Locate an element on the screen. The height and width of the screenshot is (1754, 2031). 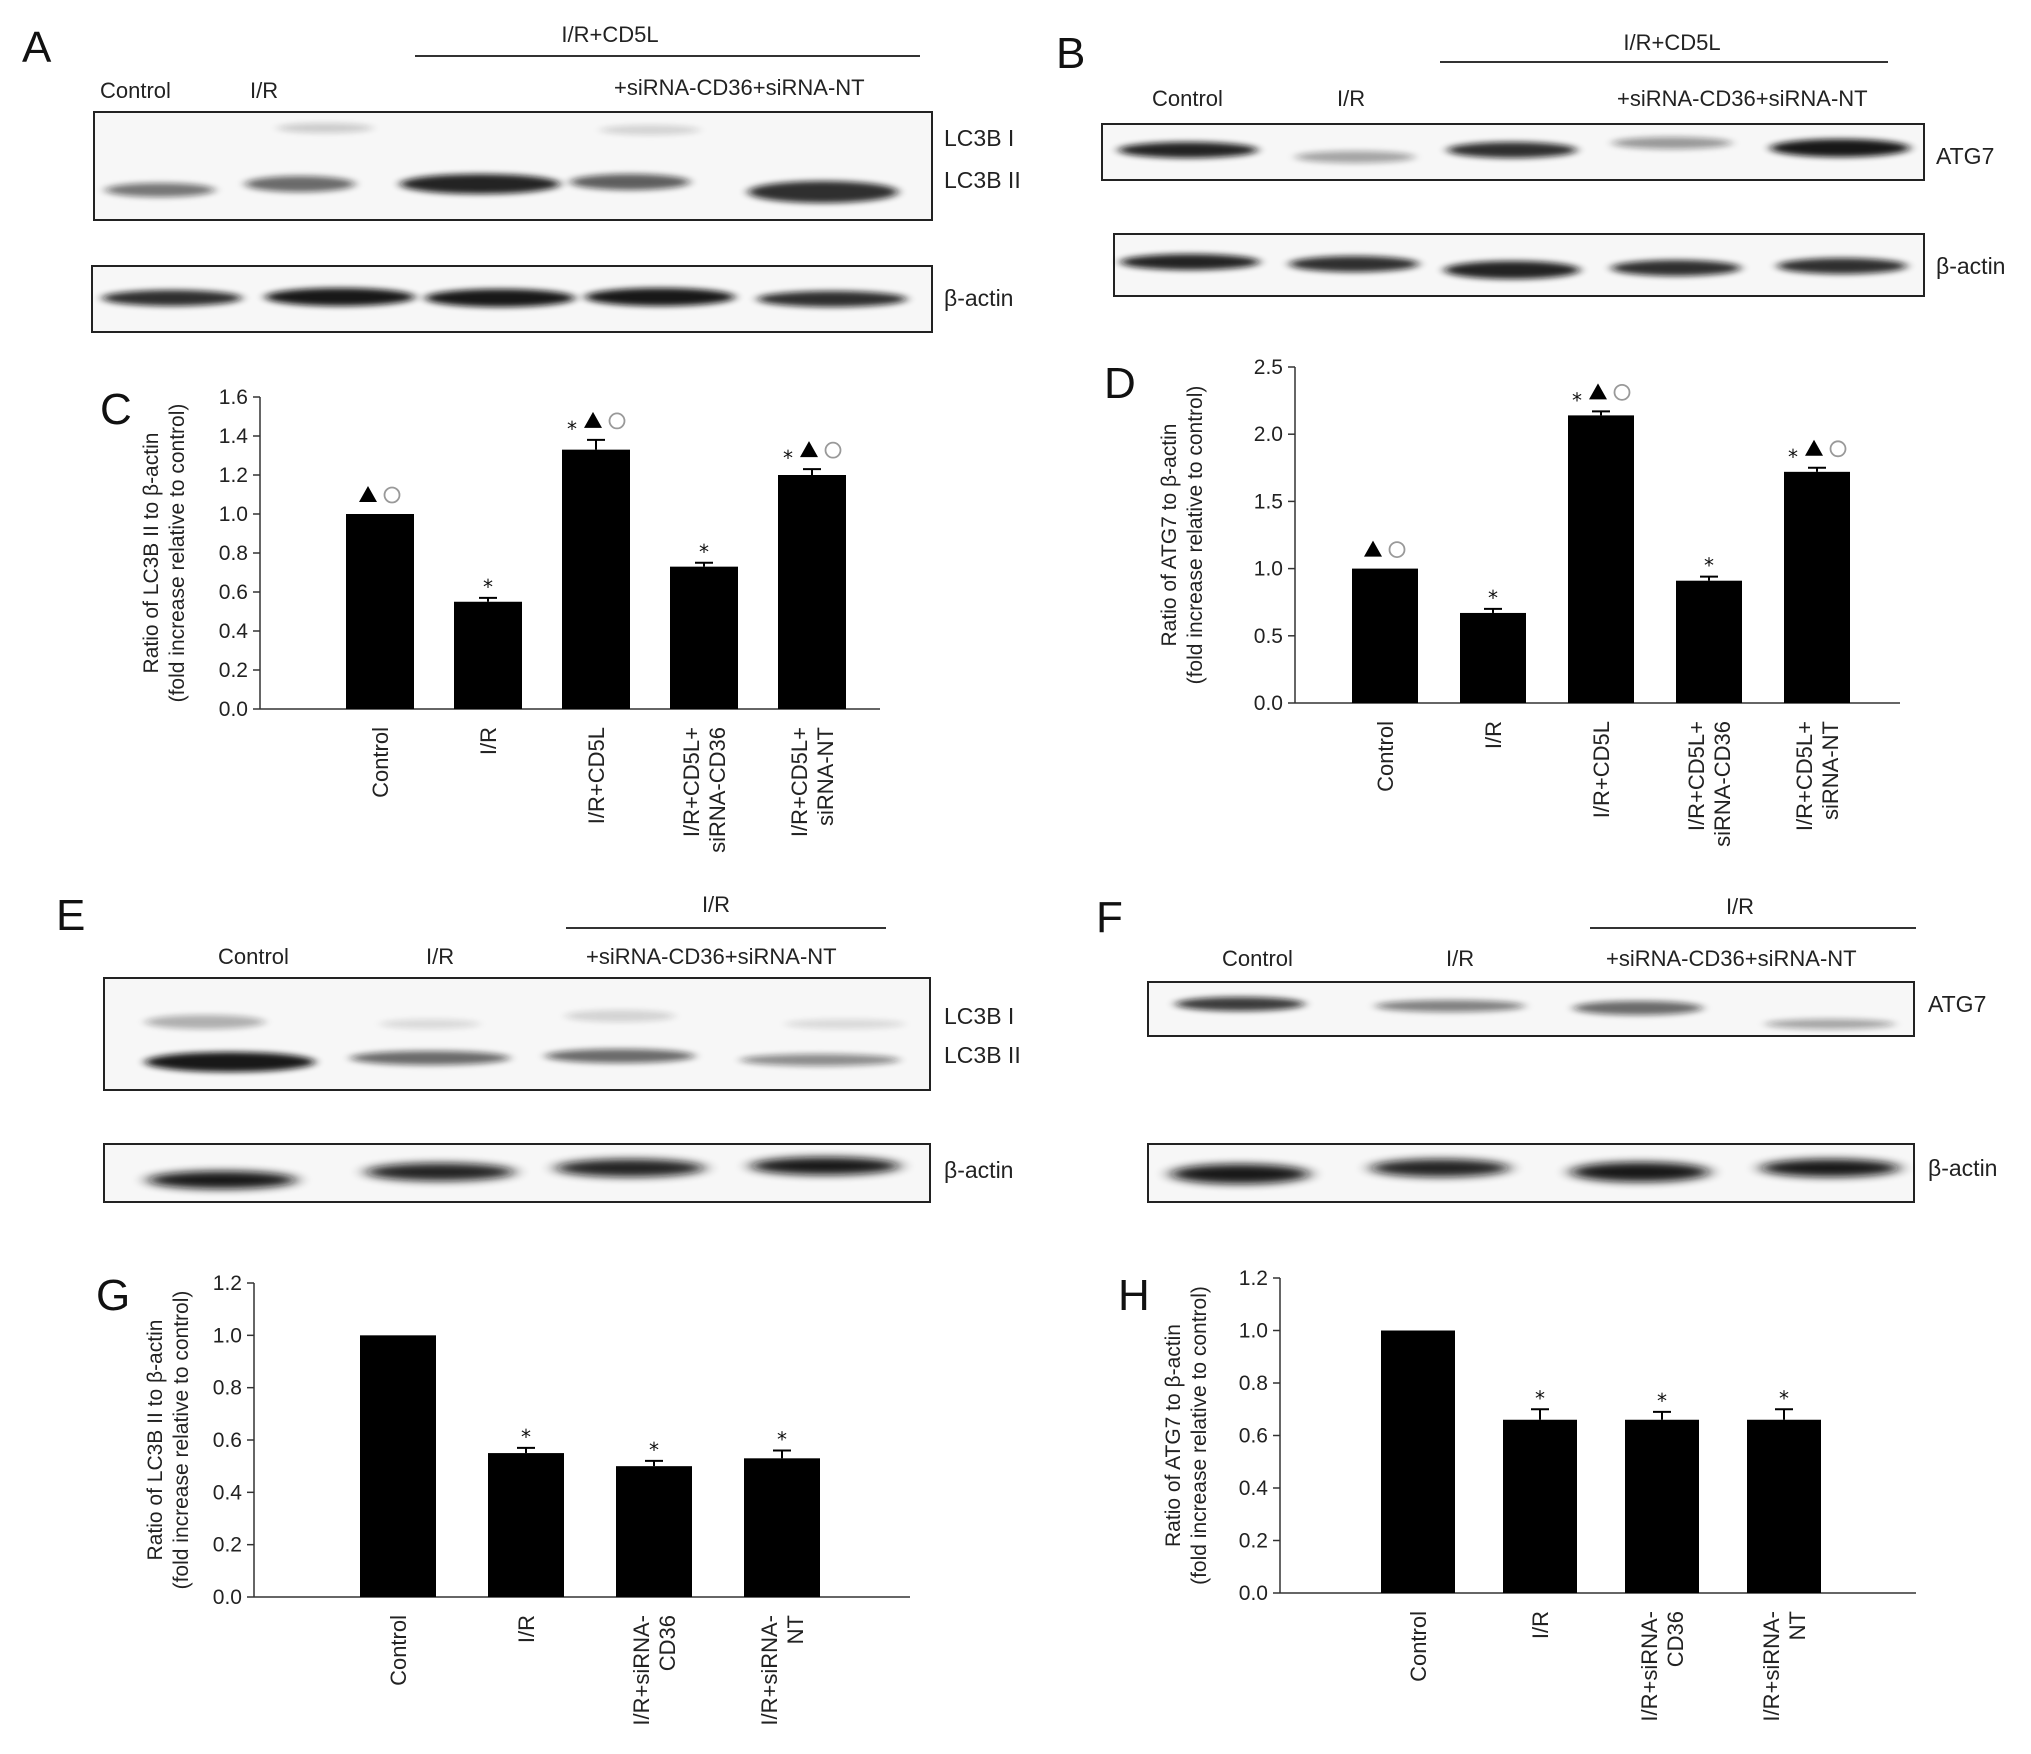
panel-letter-f: F is located at coordinates (1109, 917).